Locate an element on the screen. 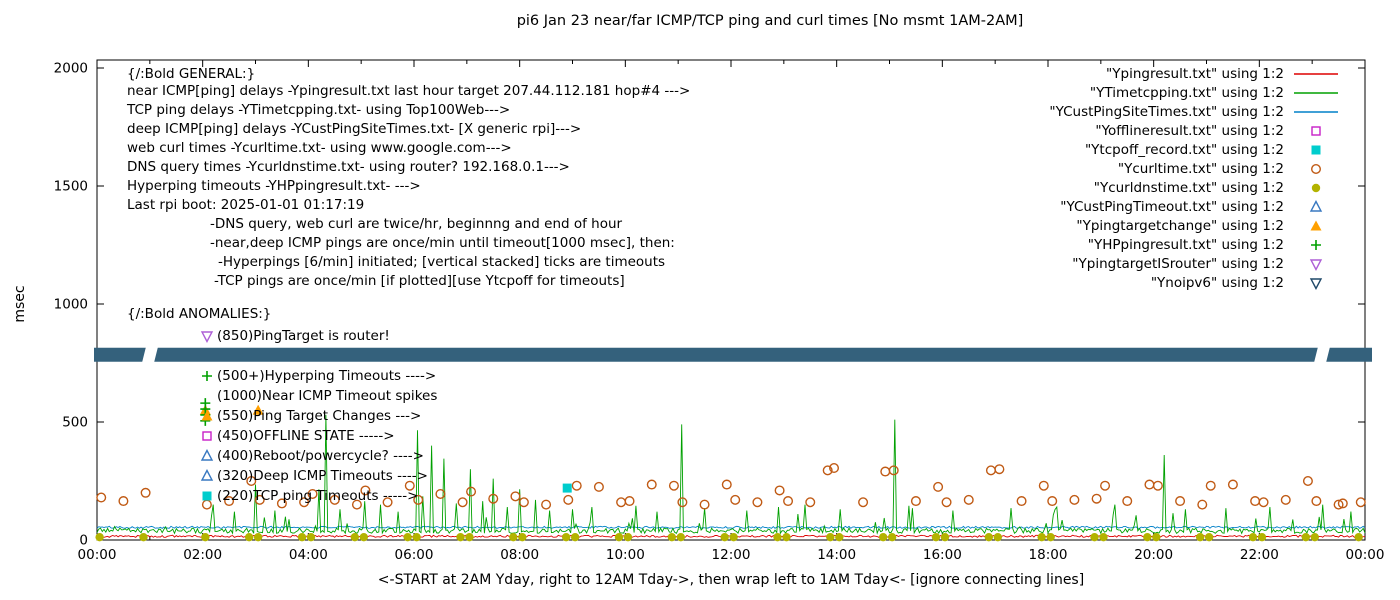 Image resolution: width=1400 pixels, height=600 pixels. legend-entry: "Ypingtargetchange" using 1:2 is located at coordinates (1102, 225).